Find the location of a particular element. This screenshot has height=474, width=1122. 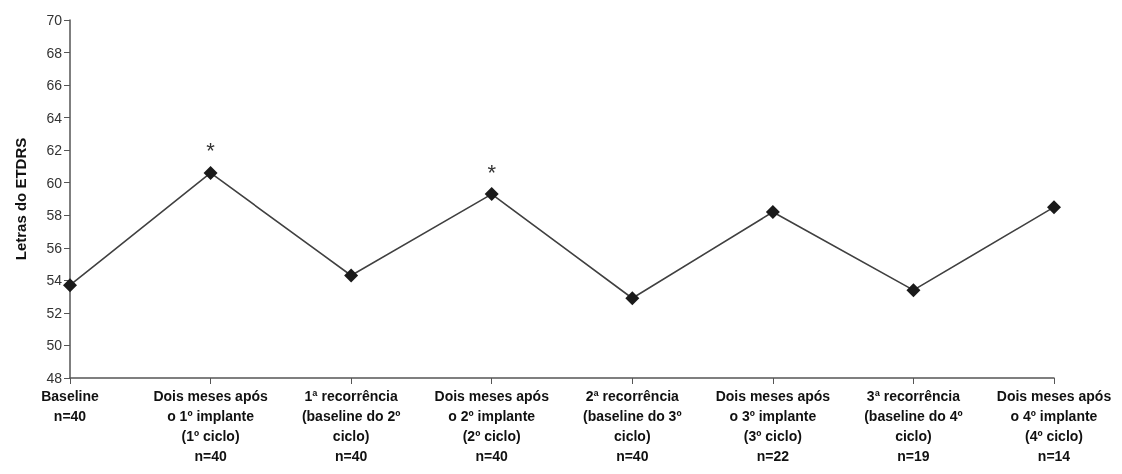

y-tick-label: 58 is located at coordinates (54, 215).